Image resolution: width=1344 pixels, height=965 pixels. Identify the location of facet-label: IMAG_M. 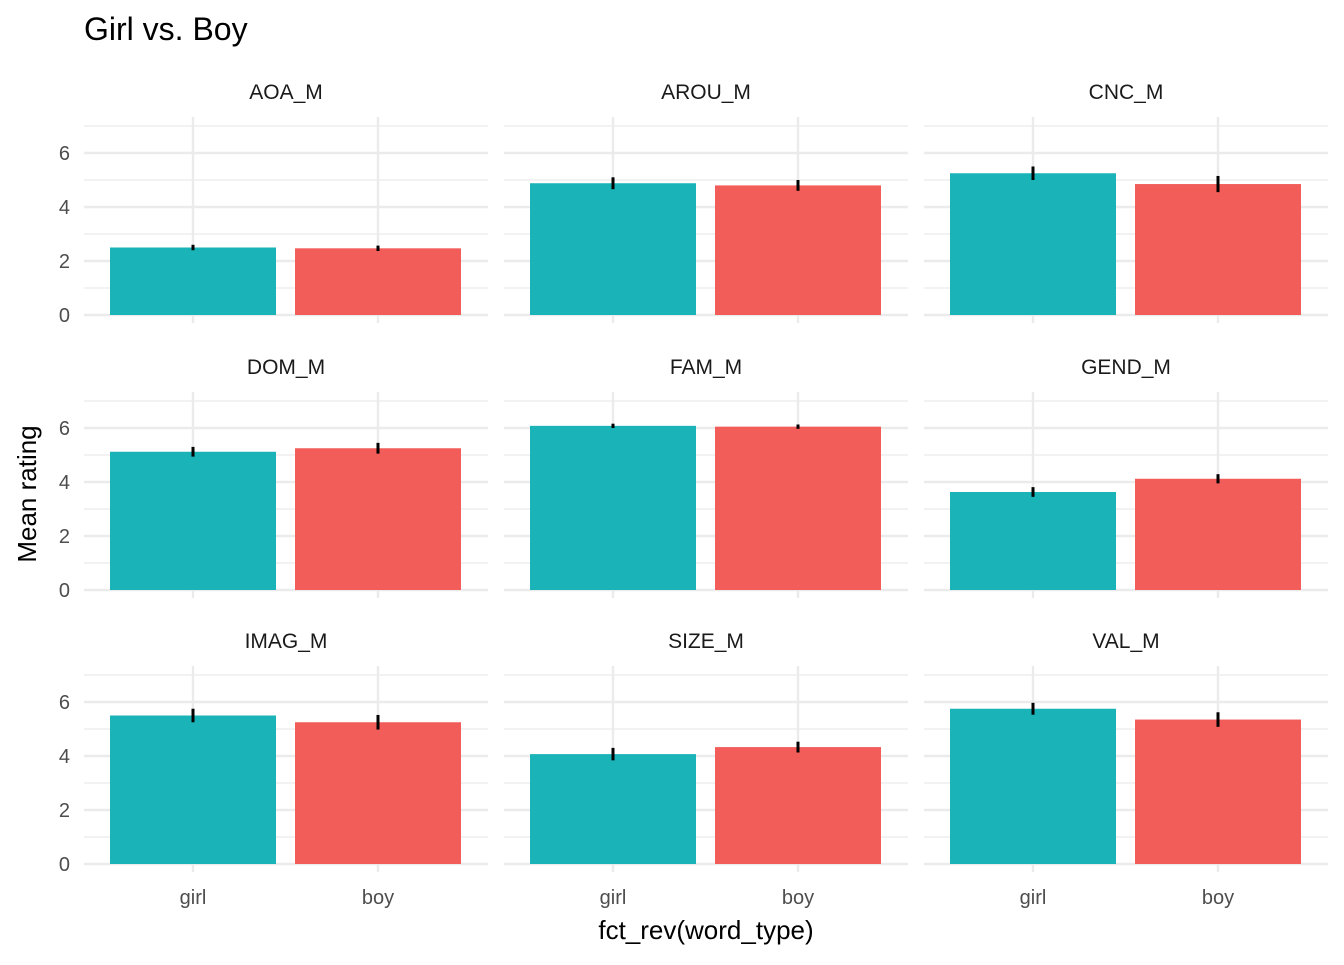
(286, 641).